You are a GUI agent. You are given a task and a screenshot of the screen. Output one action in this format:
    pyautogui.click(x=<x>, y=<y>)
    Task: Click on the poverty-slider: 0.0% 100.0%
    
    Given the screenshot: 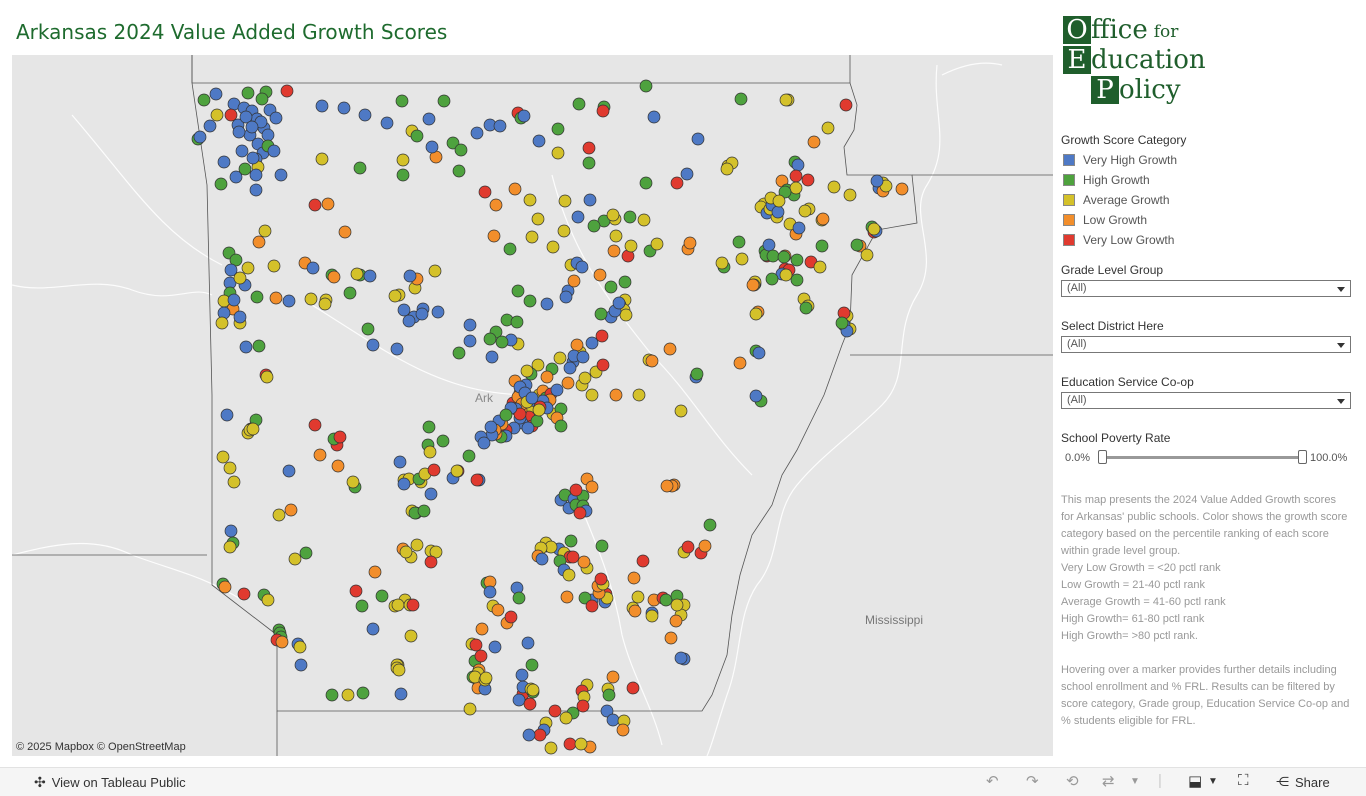 What is the action you would take?
    pyautogui.click(x=1211, y=458)
    